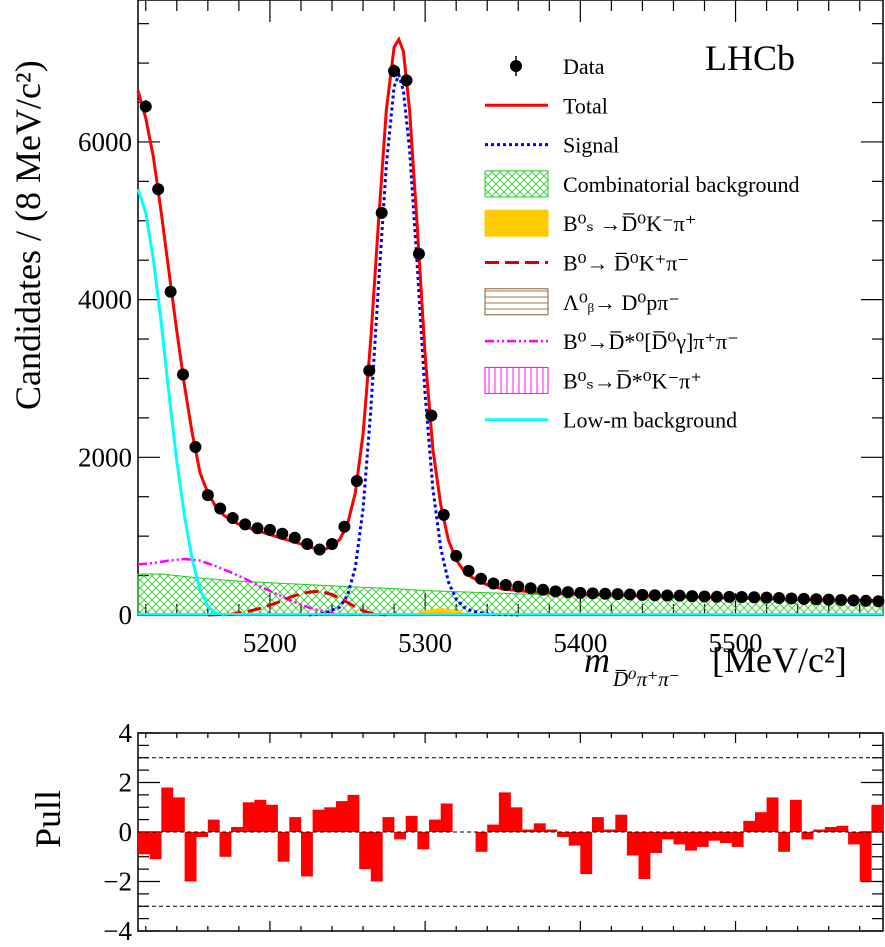 The image size is (885, 947). Describe the element at coordinates (48, 819) in the screenshot. I see `pull-axis-title: Pull` at that location.